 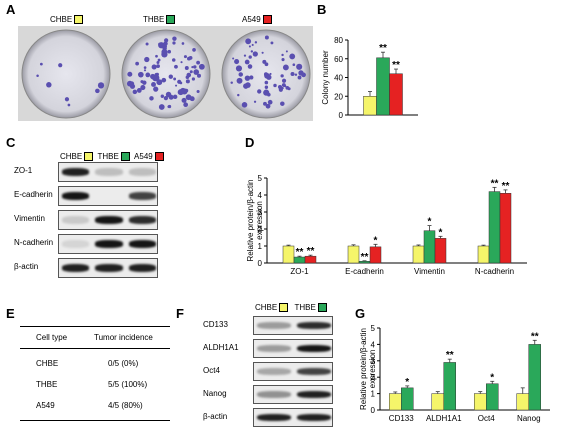 I want to click on blot-row-label: E-cadherin, so click(x=33, y=194).